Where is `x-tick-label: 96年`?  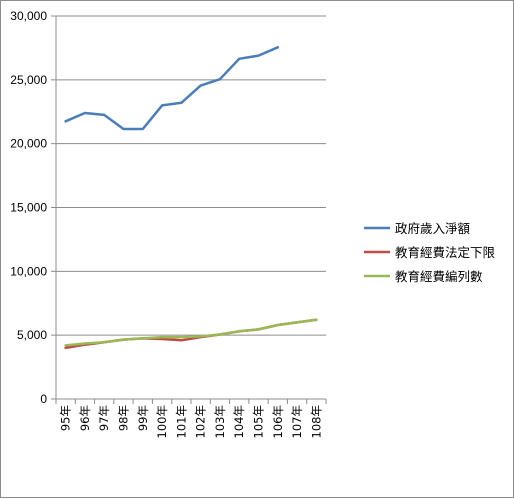 x-tick-label: 96年 is located at coordinates (85, 418).